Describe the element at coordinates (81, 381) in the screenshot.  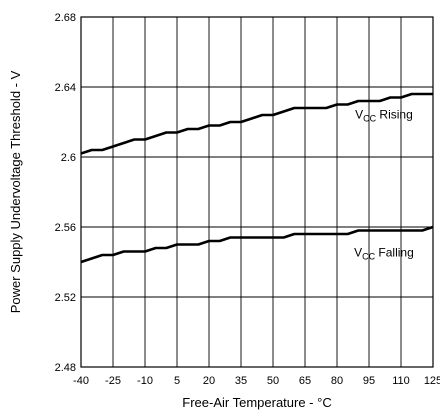
I see `x-tick-label: -40` at that location.